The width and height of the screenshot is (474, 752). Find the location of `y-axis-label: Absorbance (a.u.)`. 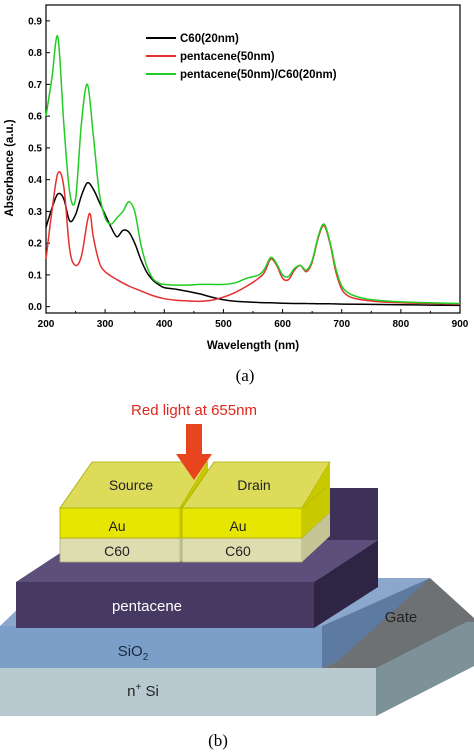

y-axis-label: Absorbance (a.u.) is located at coordinates (10, 167).